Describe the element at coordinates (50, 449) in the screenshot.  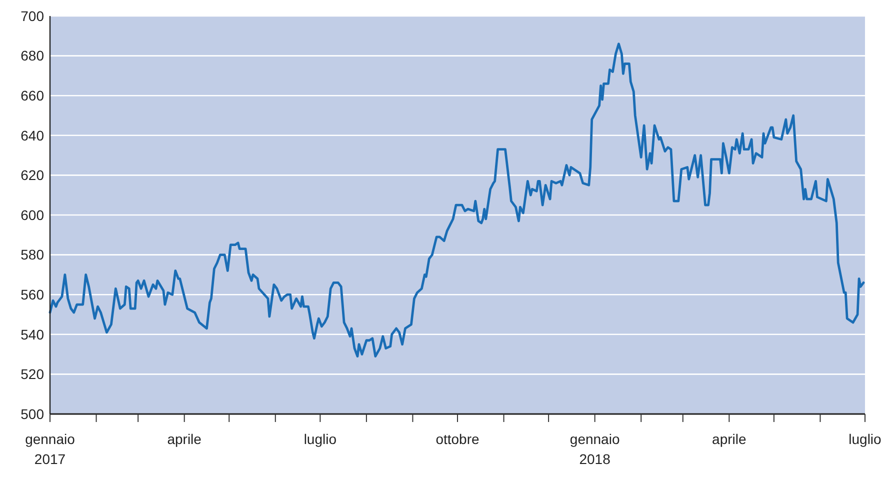
I see `x-tick-label: gennaio 2017` at that location.